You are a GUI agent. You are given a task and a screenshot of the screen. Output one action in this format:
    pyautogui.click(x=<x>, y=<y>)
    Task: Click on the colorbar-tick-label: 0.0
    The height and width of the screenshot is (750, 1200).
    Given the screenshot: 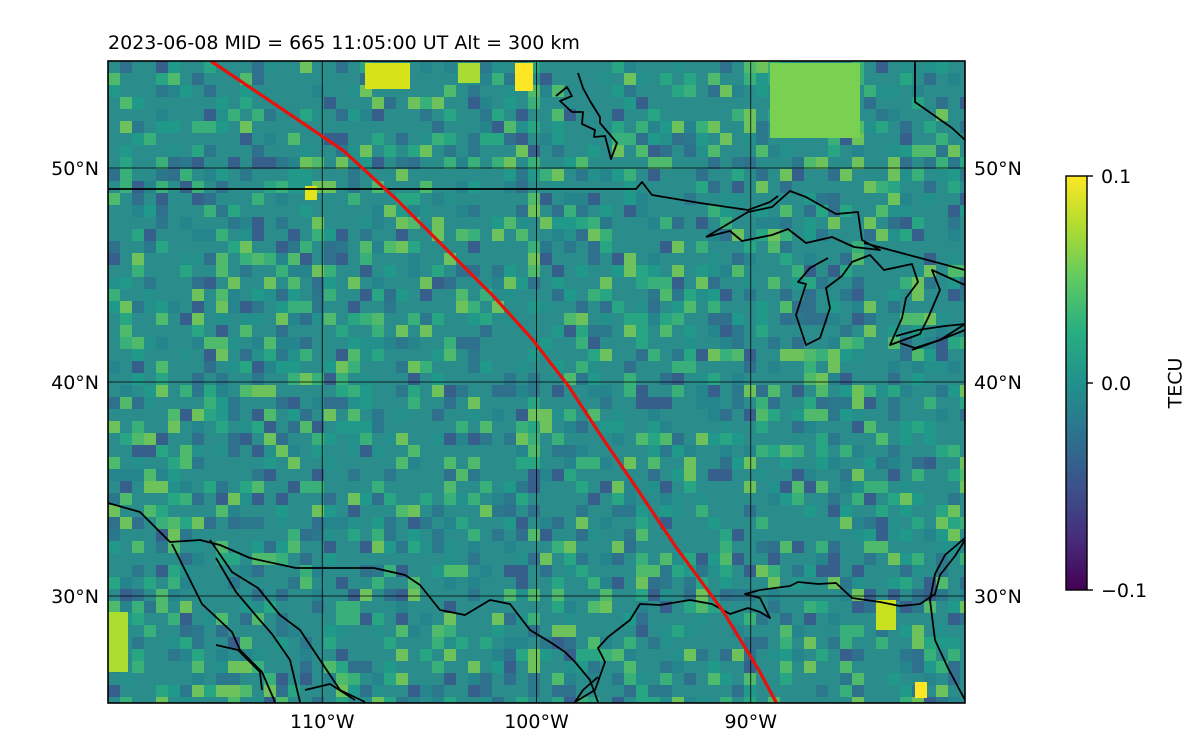 What is the action you would take?
    pyautogui.click(x=1116, y=384)
    